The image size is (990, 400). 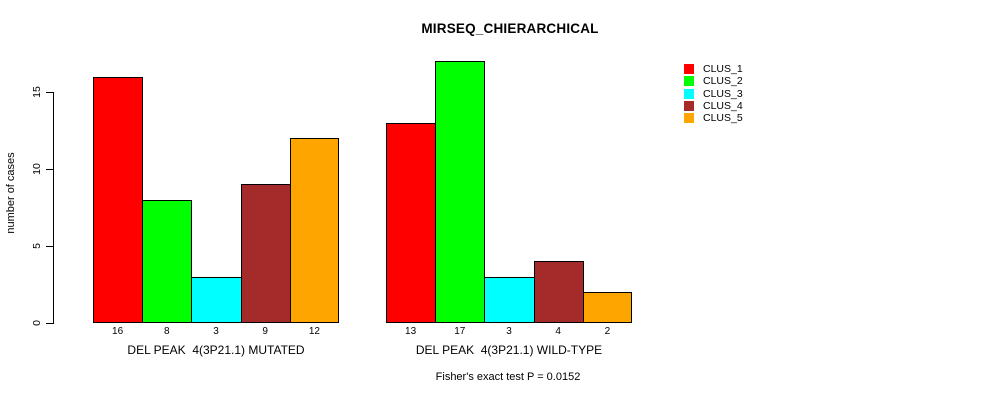 I want to click on bar-value-label: 16, so click(x=118, y=331).